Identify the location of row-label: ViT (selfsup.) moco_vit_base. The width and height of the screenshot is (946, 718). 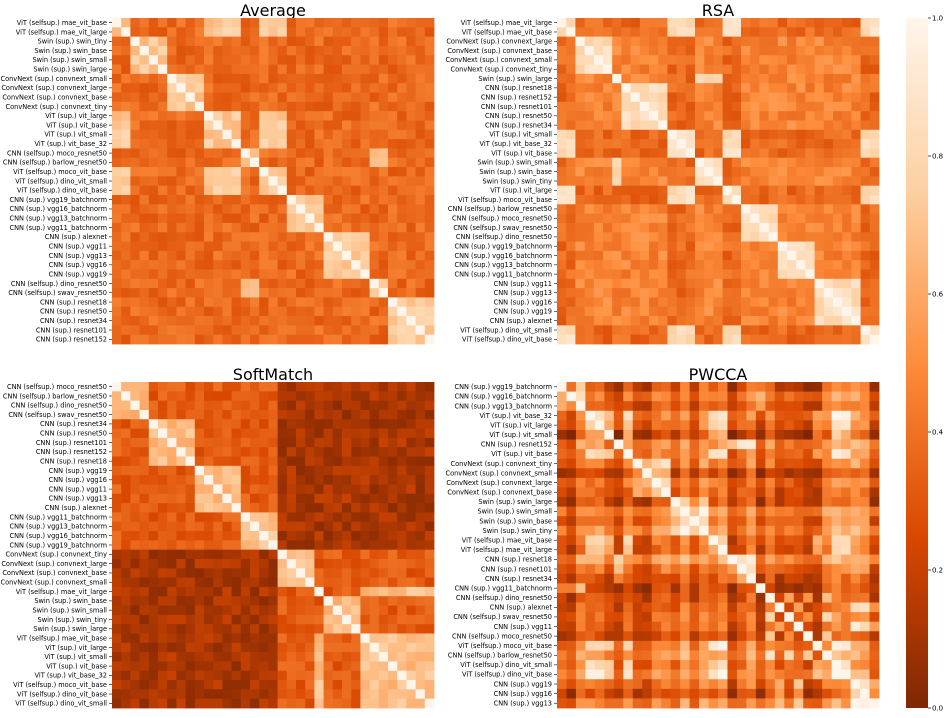
(505, 200).